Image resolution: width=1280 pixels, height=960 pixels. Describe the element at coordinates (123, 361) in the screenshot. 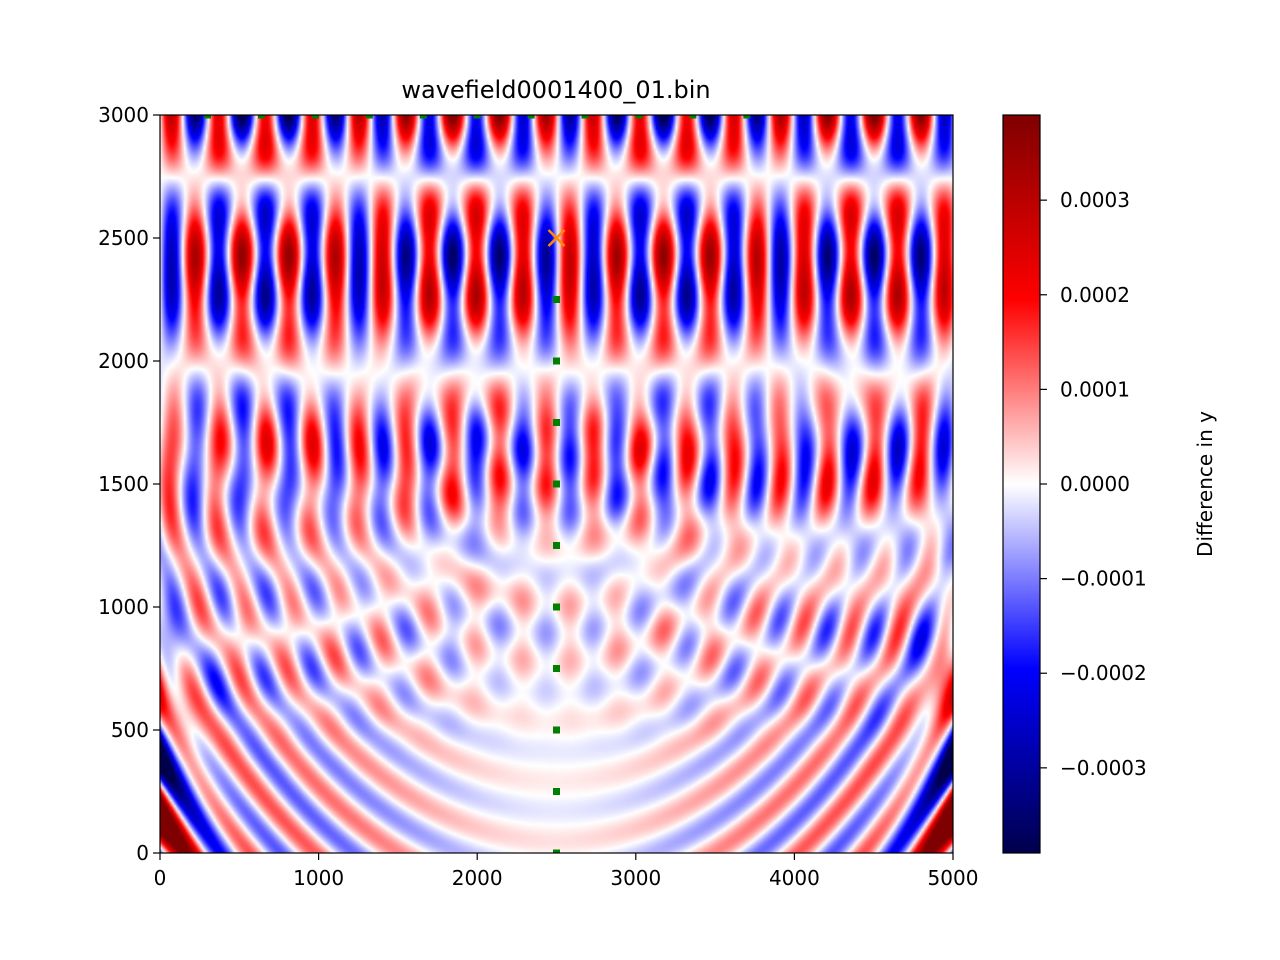

I see `y-tick-label: 2000` at that location.